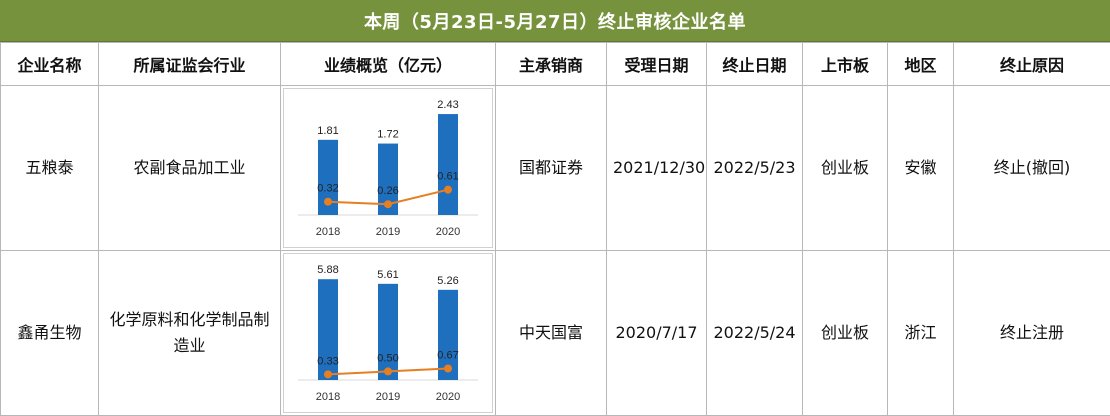  I want to click on terminate-date-cell: 2022/5/24, so click(755, 333).